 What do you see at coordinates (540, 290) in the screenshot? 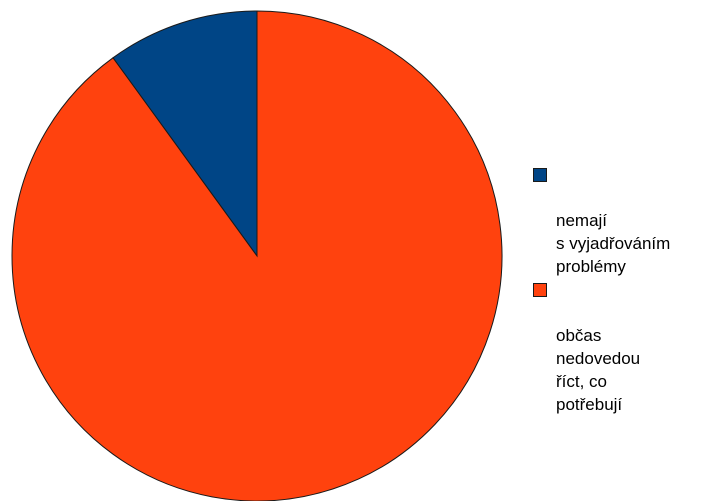
I see `legend-swatch-obcas` at bounding box center [540, 290].